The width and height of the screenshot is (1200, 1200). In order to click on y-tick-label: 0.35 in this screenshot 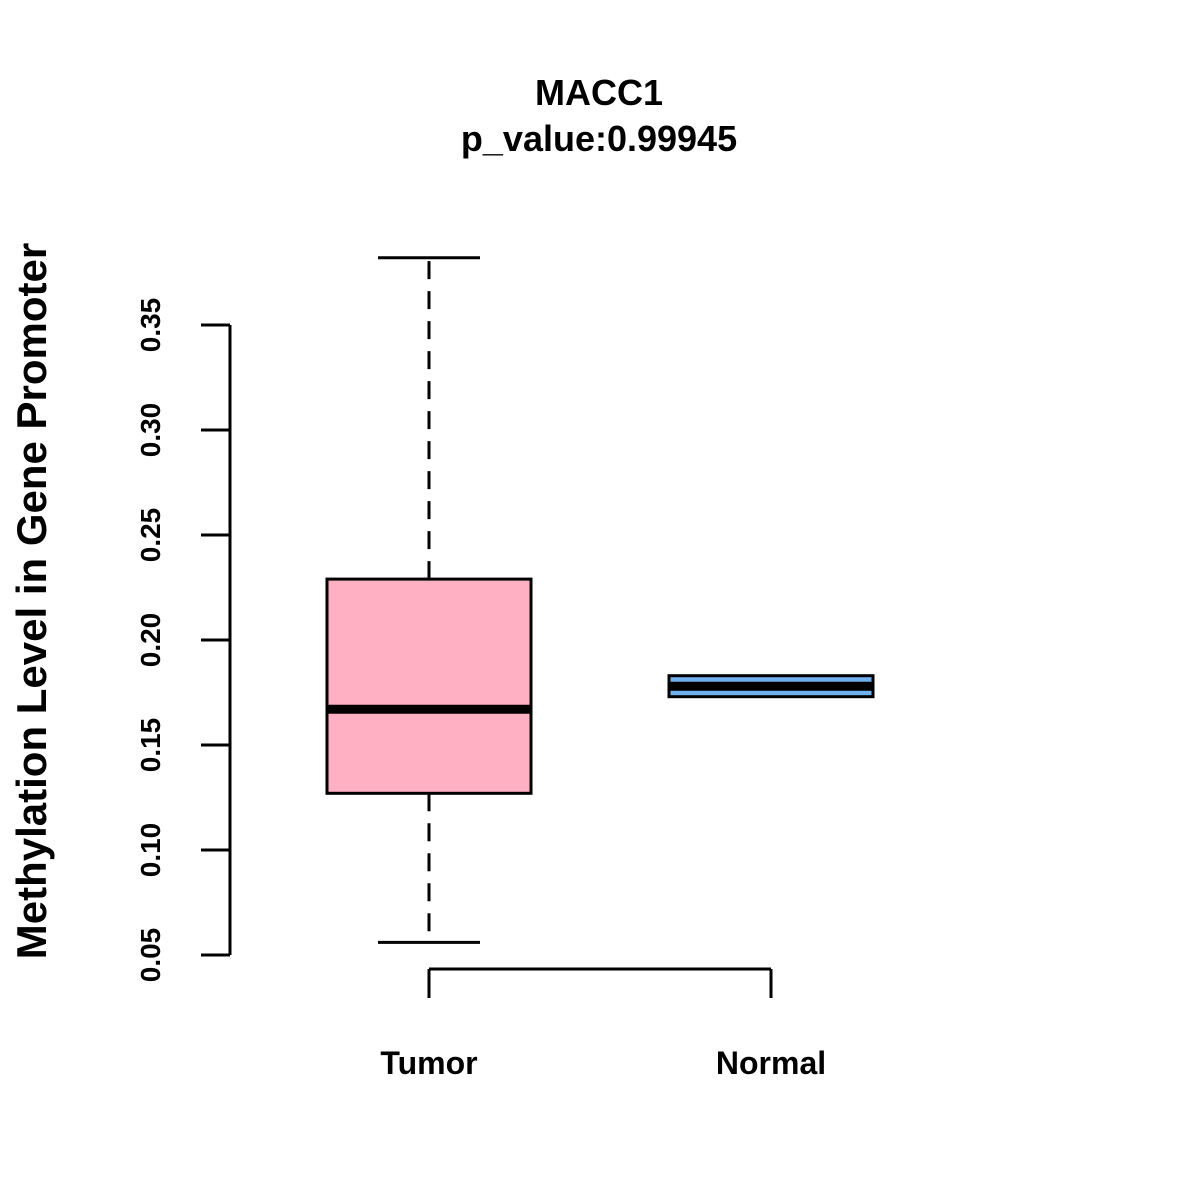, I will do `click(150, 325)`.